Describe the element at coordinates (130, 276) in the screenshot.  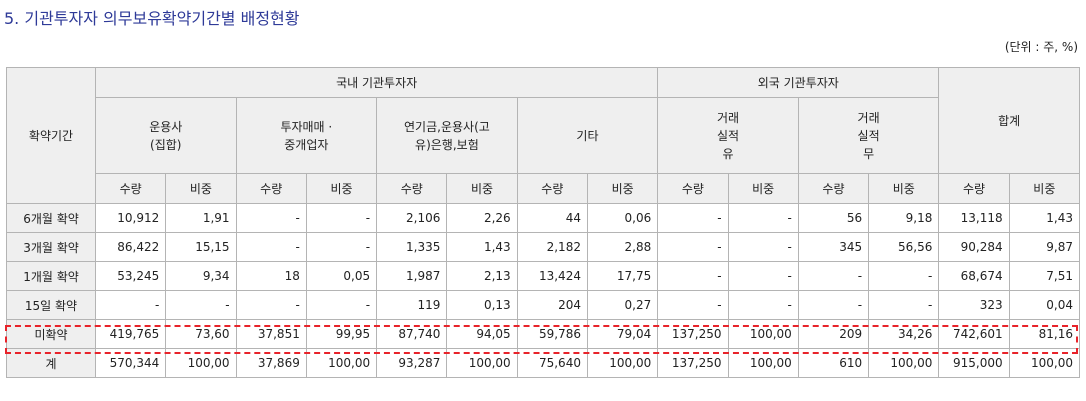
I see `table-cell: 53,245` at that location.